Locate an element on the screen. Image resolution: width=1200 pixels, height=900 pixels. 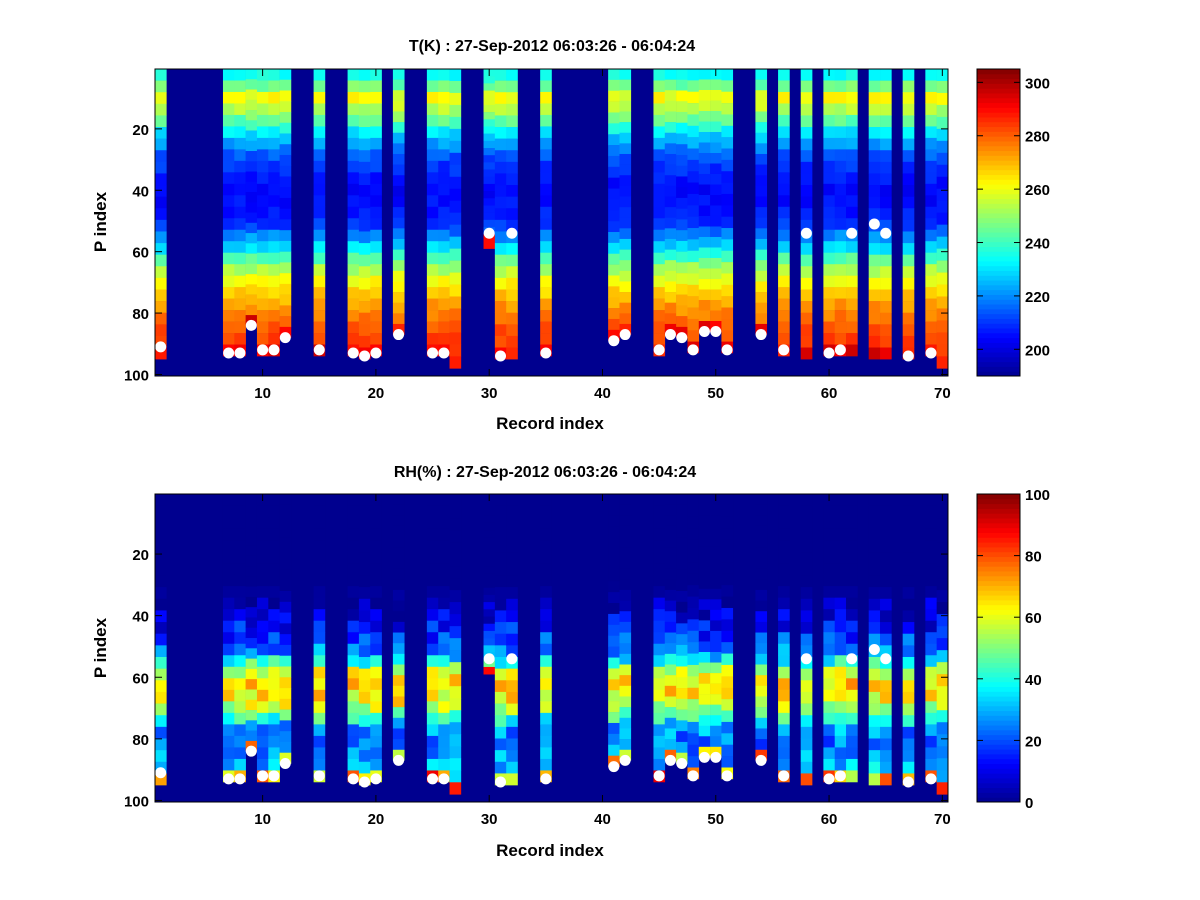
colorbar-frame is located at coordinates (998, 222).